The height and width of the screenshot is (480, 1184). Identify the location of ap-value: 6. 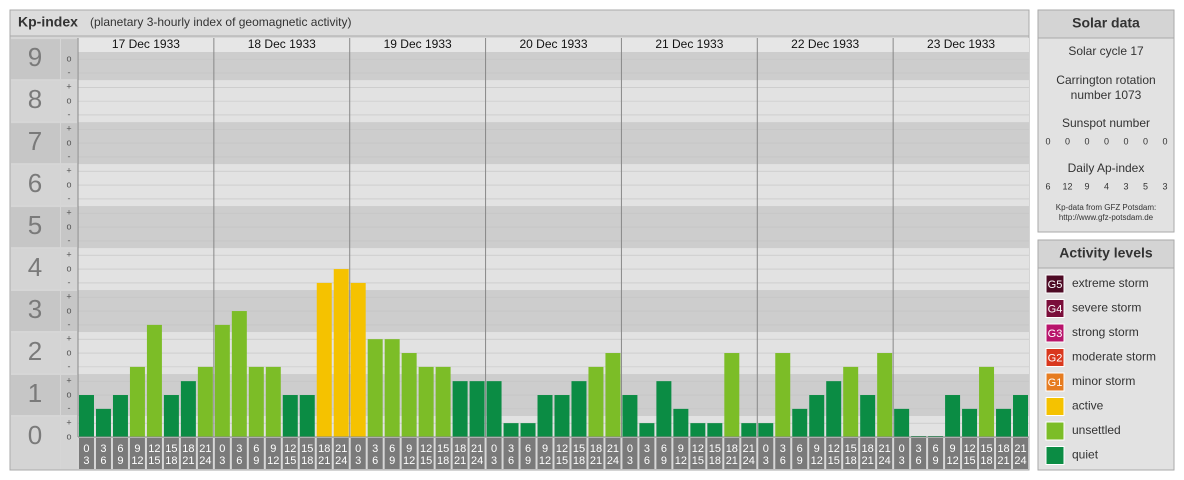
(1047, 186).